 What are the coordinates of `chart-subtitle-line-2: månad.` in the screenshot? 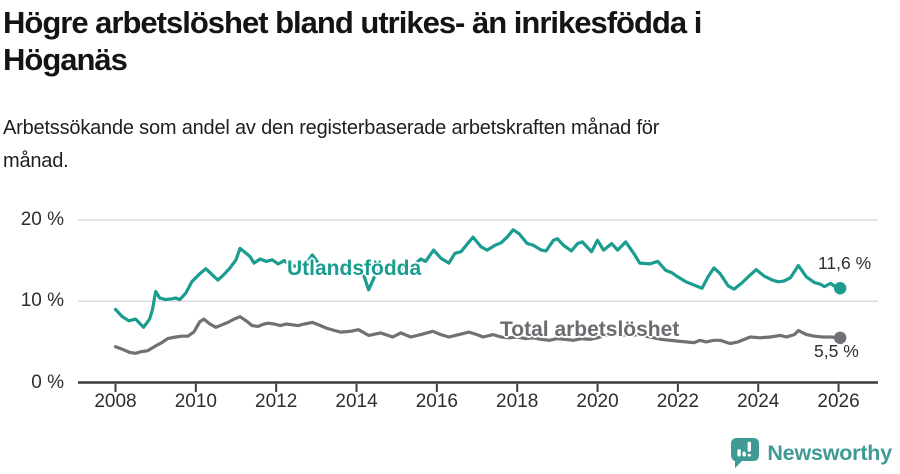 It's located at (36, 161).